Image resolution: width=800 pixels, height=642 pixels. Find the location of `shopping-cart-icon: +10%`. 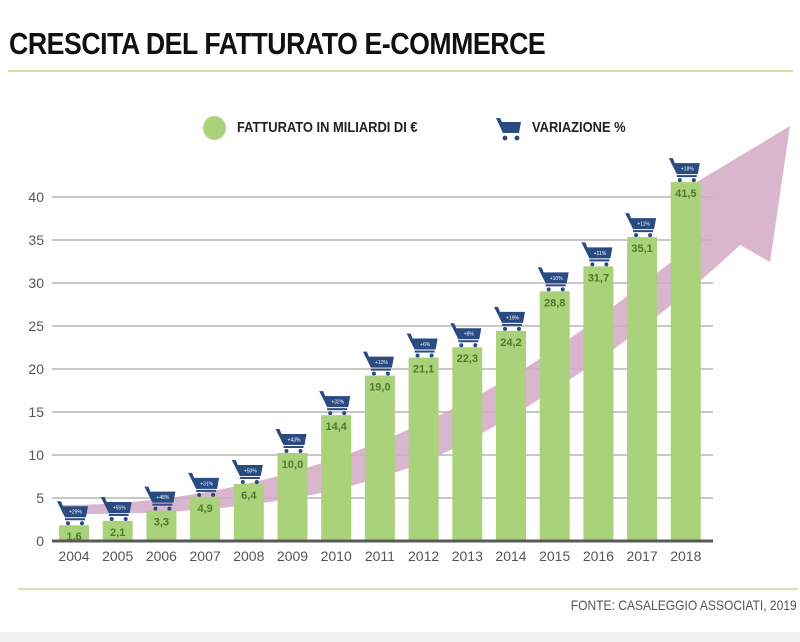

shopping-cart-icon: +10% is located at coordinates (553, 279).